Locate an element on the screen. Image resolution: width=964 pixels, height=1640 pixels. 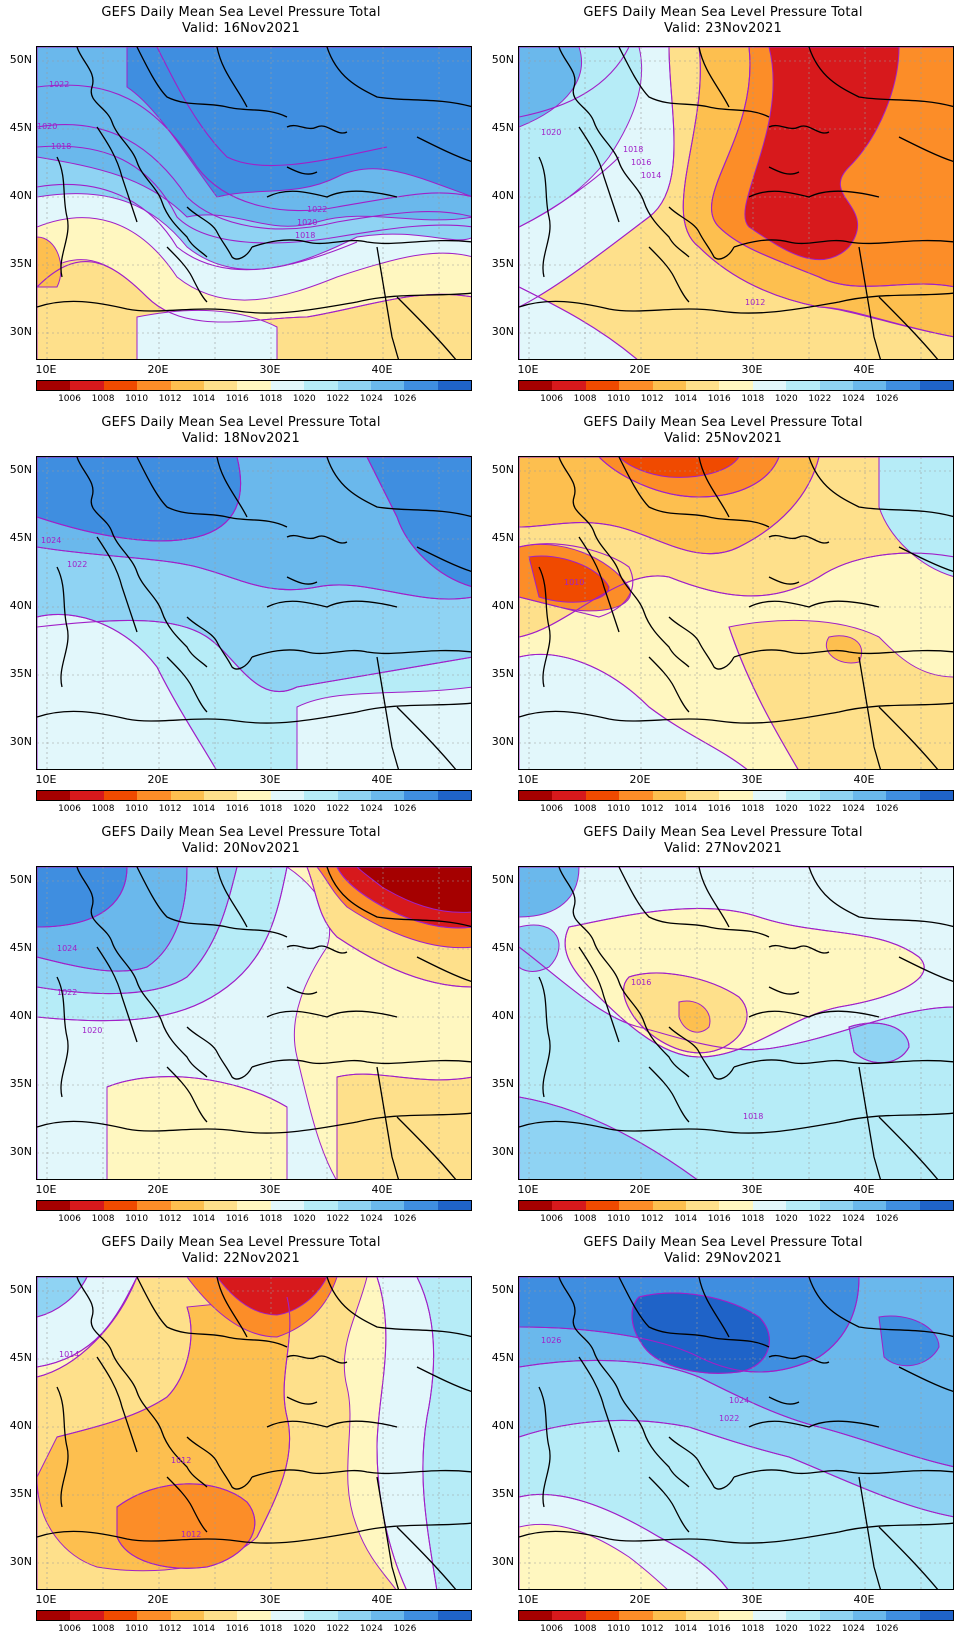
isobar-label: 1020 is located at coordinates (551, 132).